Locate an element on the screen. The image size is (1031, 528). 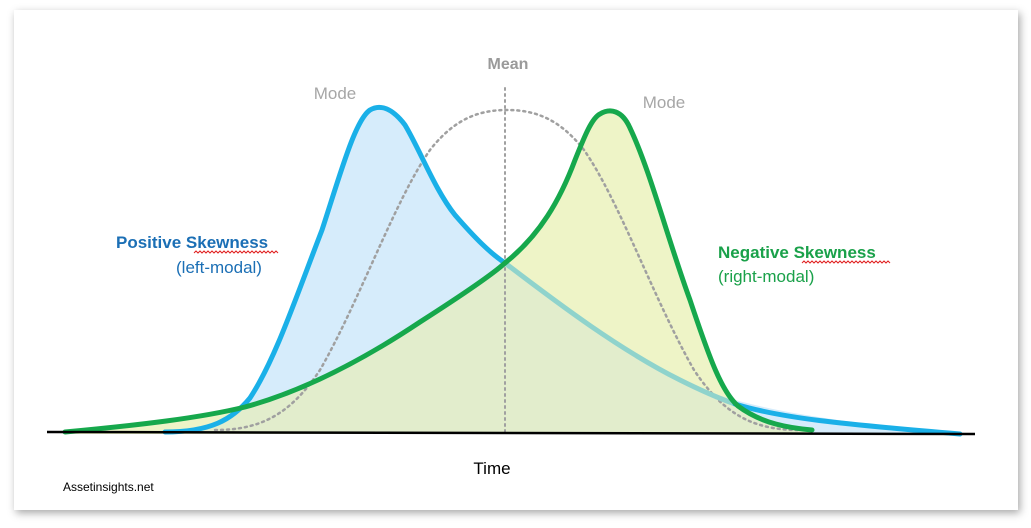
mode-label-left: Mode is located at coordinates (335, 93).